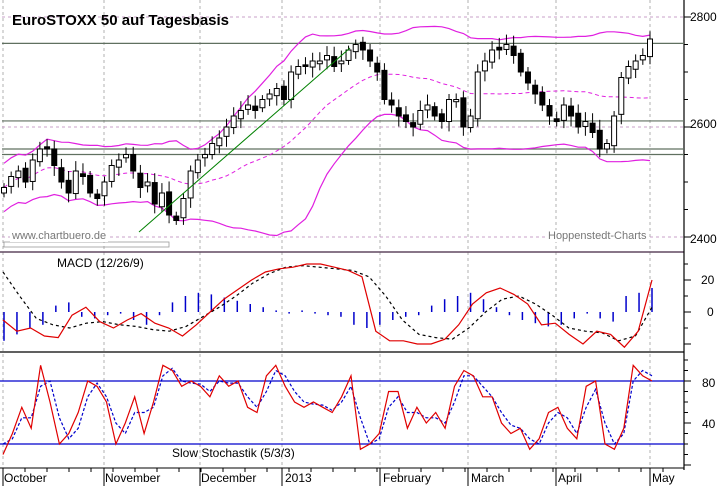 Image resolution: width=723 pixels, height=486 pixels. What do you see at coordinates (233, 453) in the screenshot?
I see `stoch-label: Slow Stochastik (5/3/3)` at bounding box center [233, 453].